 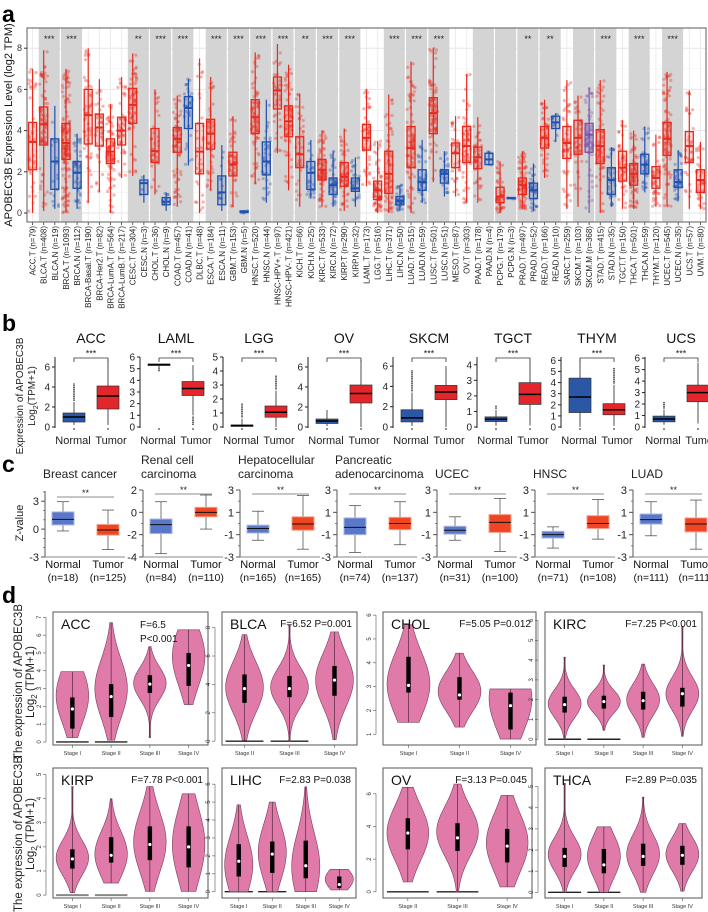 I want to click on sample-size-normal: (n=84), so click(x=161, y=578).